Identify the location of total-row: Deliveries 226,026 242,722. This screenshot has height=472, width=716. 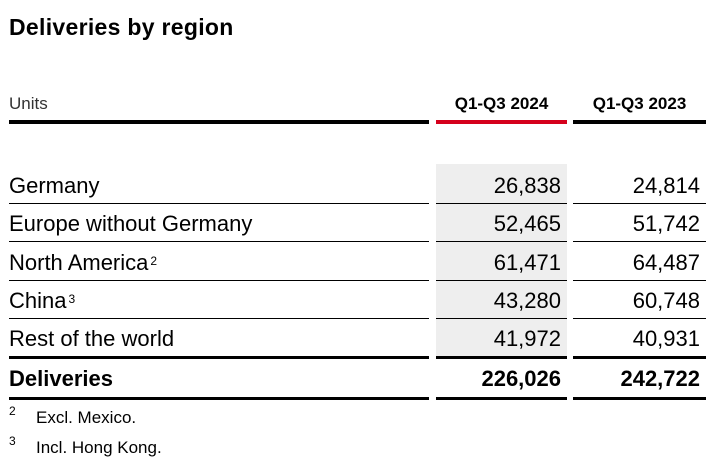
(358, 378).